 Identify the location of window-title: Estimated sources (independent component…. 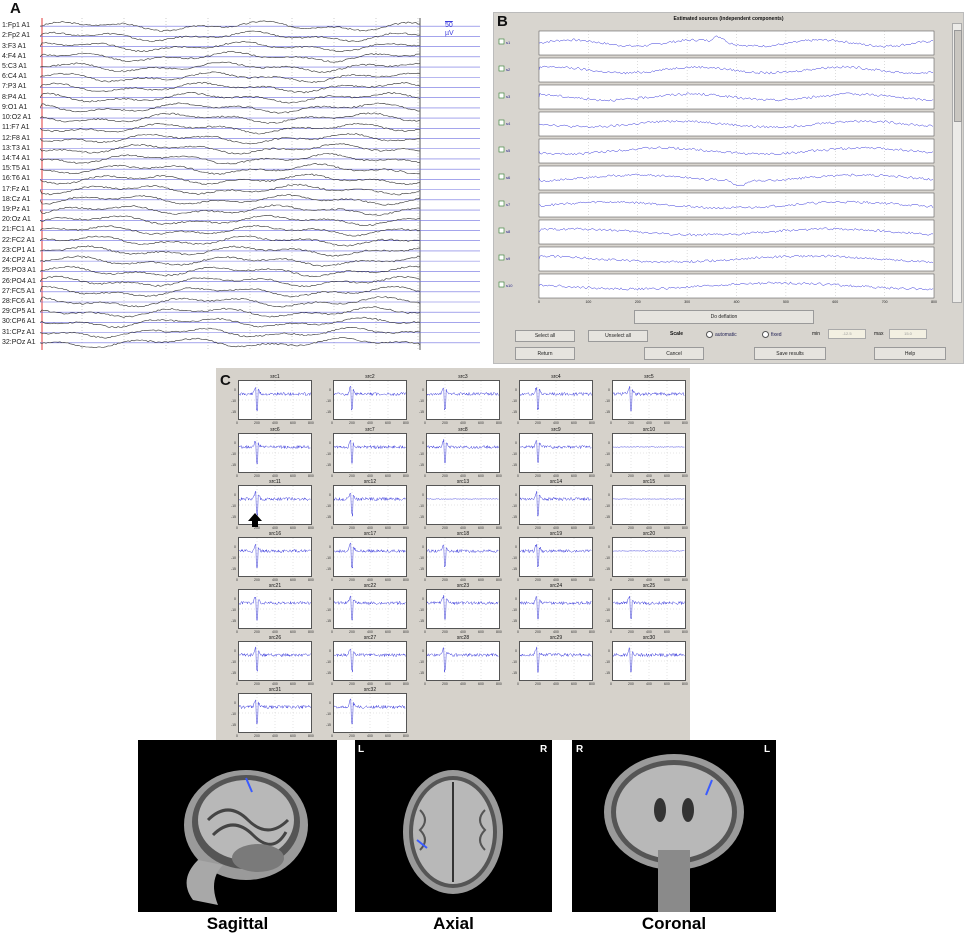
(728, 19).